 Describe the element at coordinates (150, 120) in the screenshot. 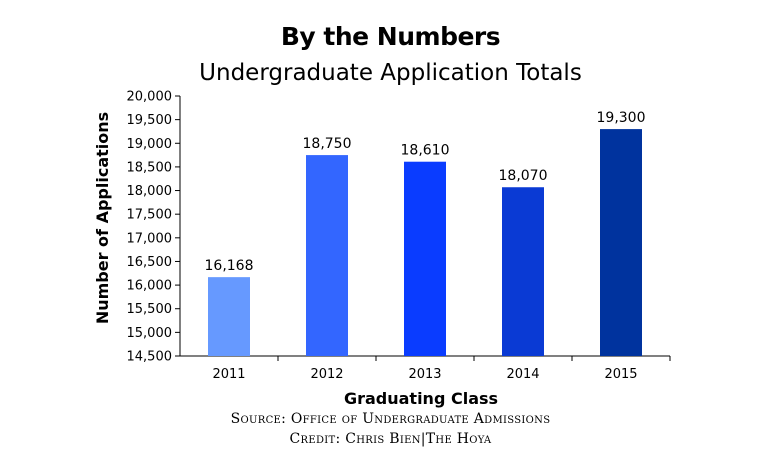

I see `y-tick-label: 19,500` at that location.